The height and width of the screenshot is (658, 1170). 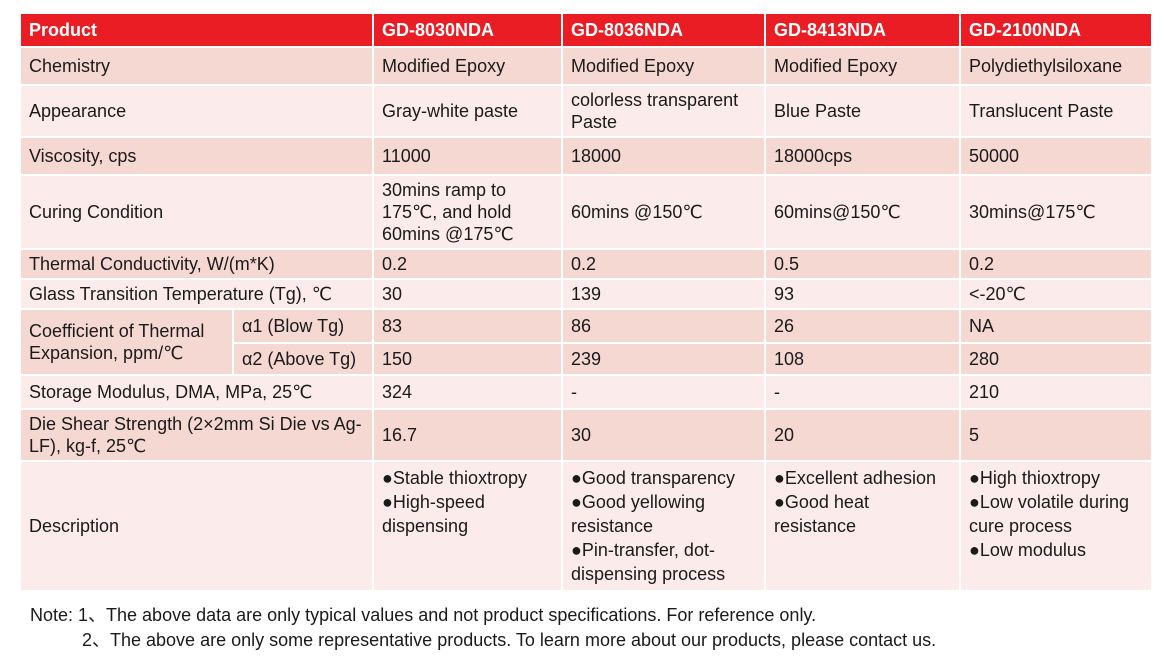 I want to click on bullet: ●Stable thioxtropy, so click(x=454, y=478).